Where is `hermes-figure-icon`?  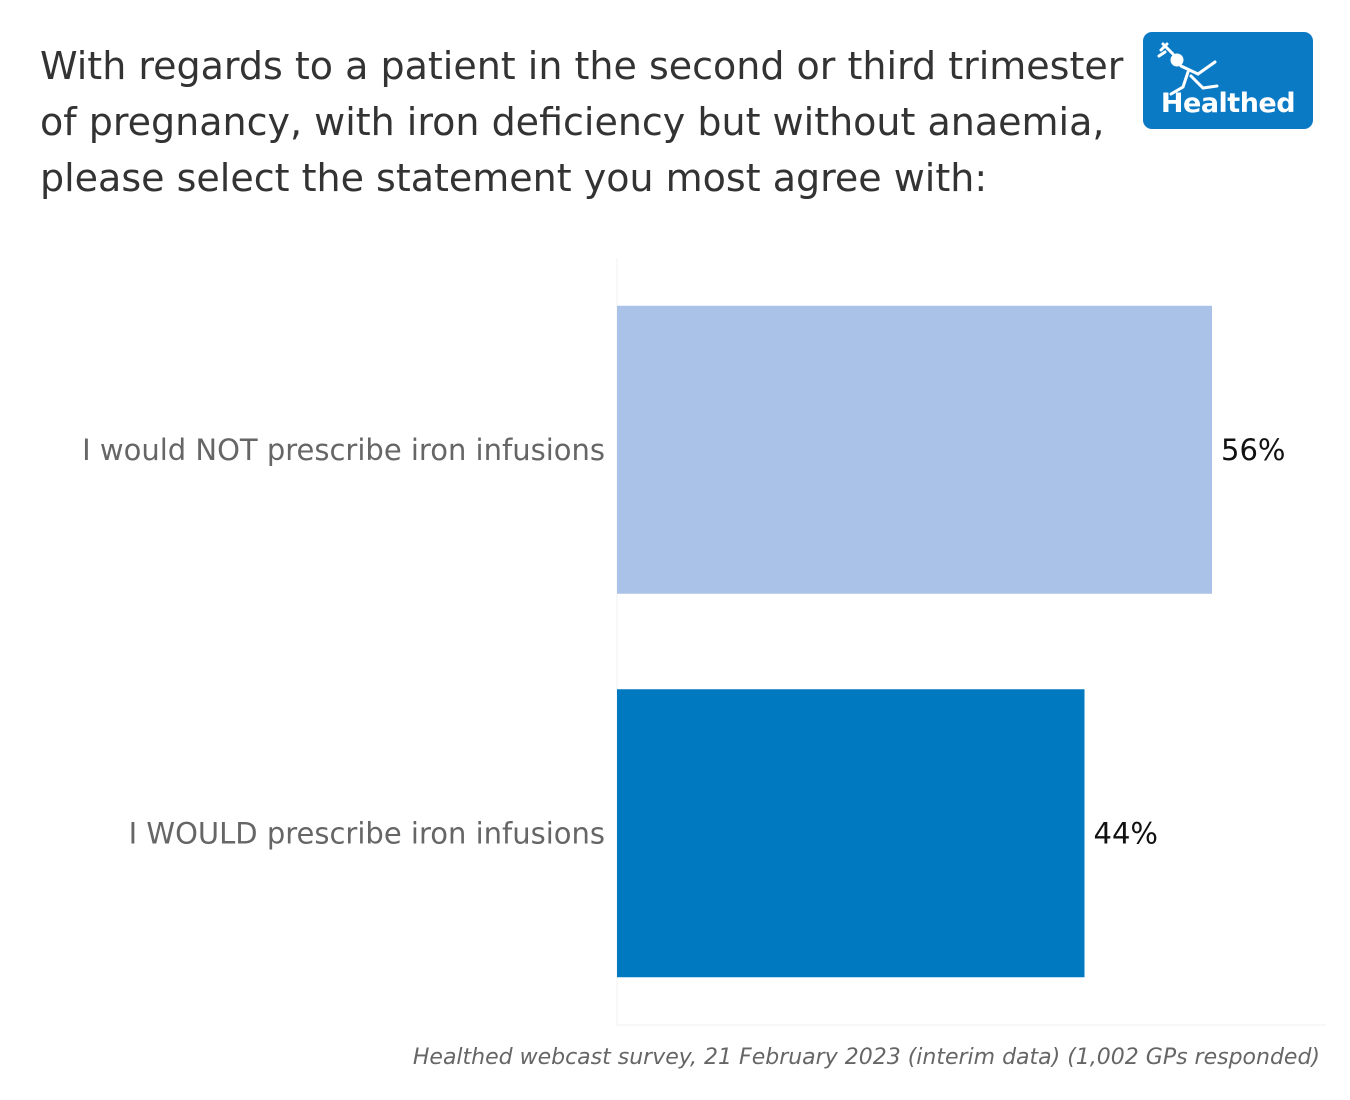
hermes-figure-icon is located at coordinates (1188, 69).